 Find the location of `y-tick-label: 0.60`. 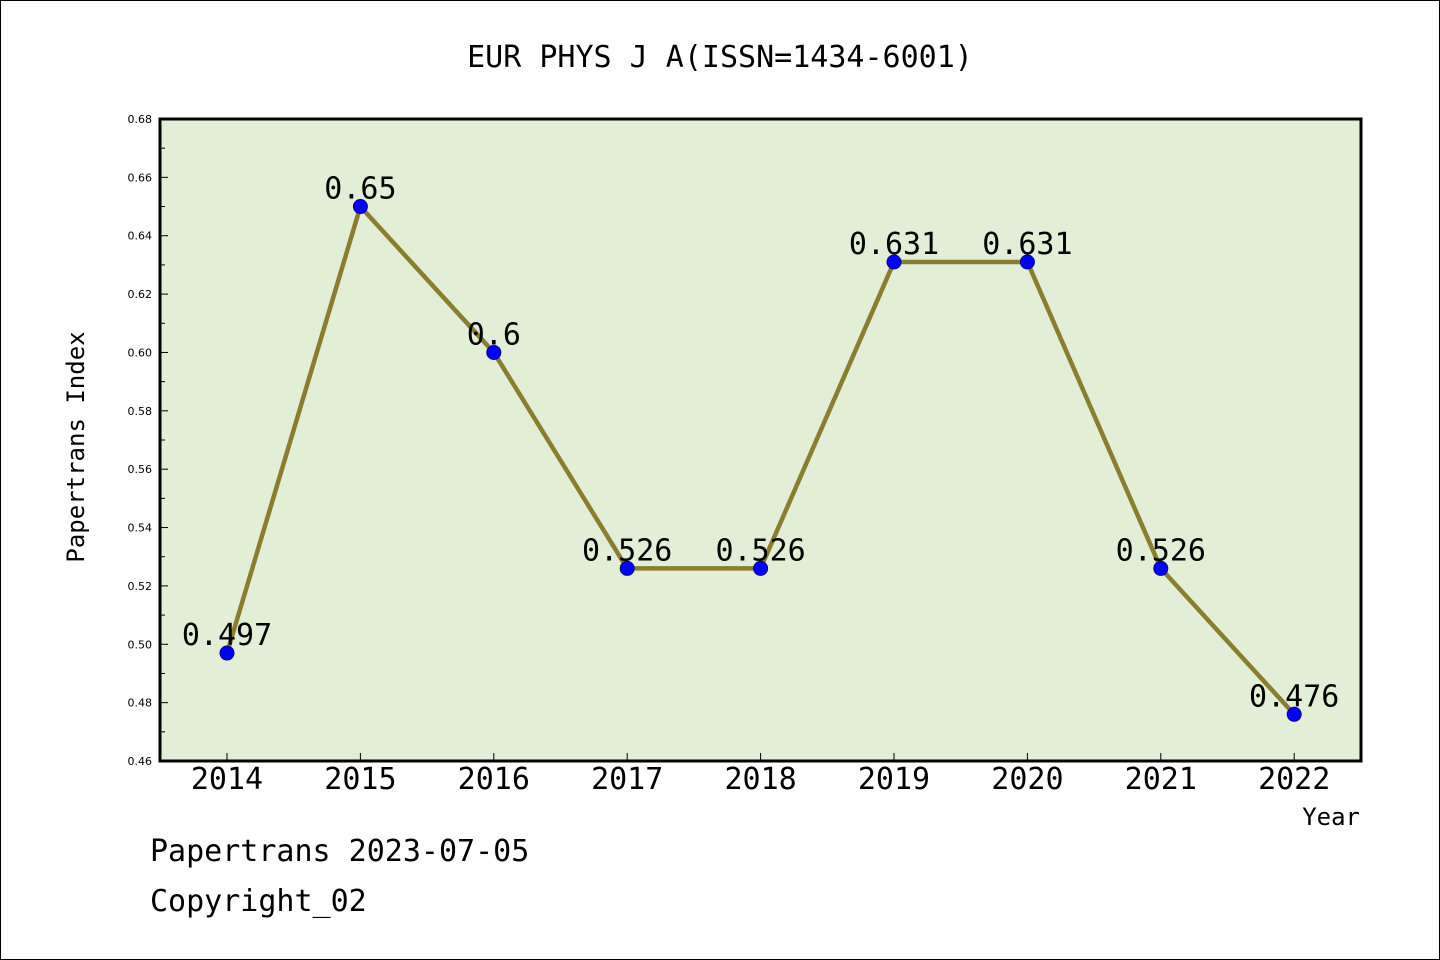

y-tick-label: 0.60 is located at coordinates (140, 352).